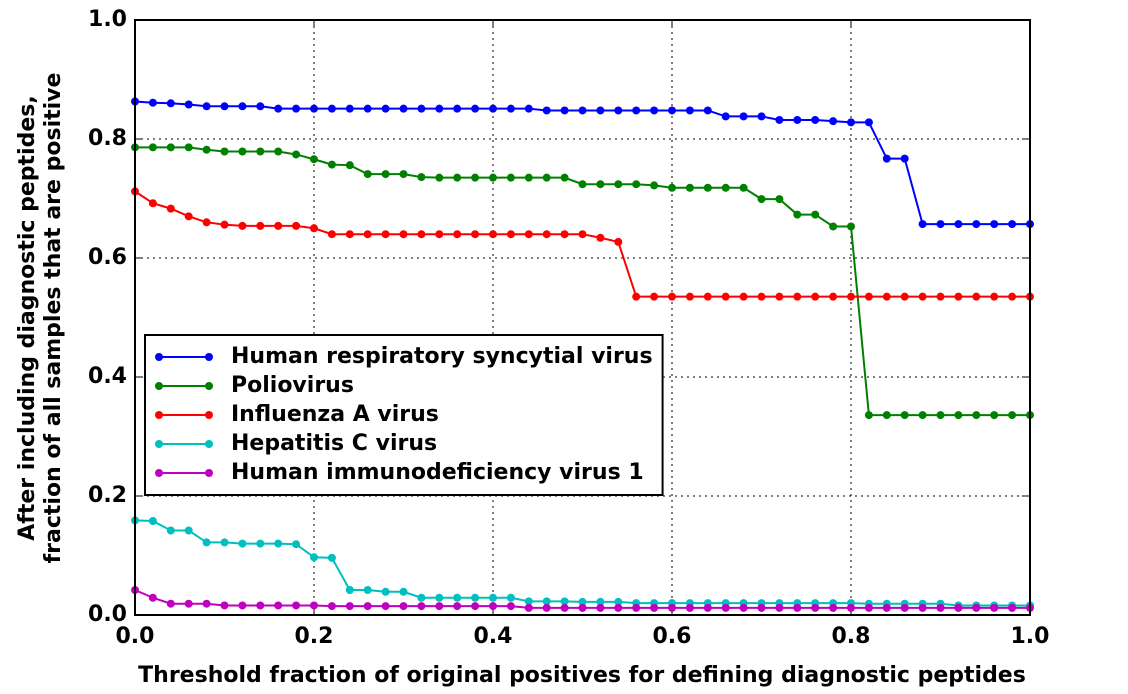 This screenshot has height=694, width=1128. What do you see at coordinates (582, 563) in the screenshot?
I see `series` at bounding box center [582, 563].